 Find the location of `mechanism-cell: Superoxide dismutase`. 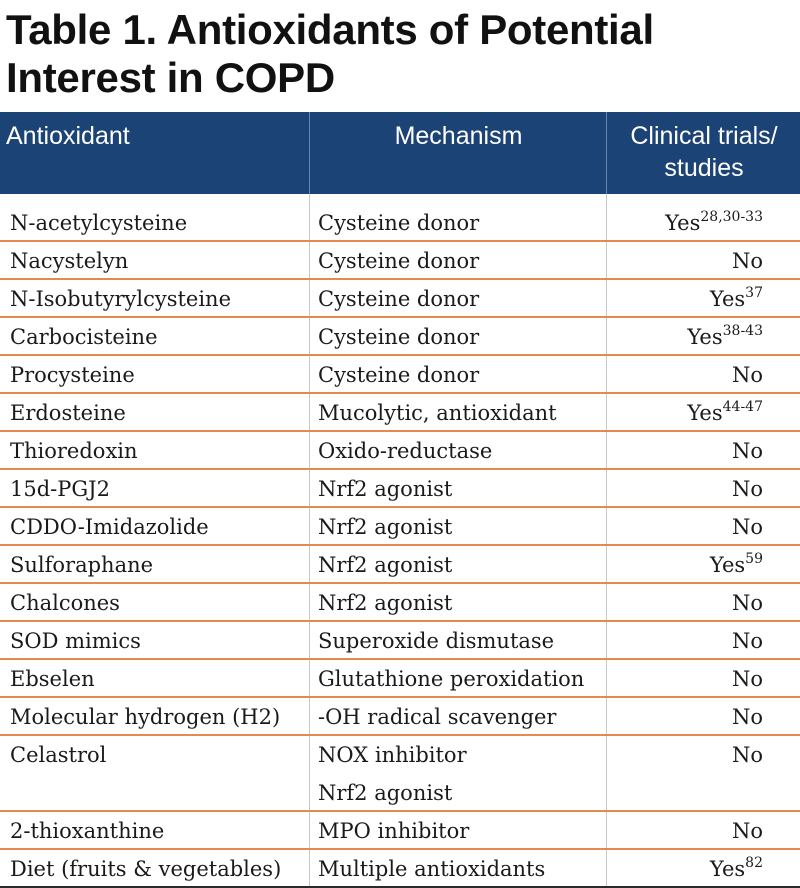

mechanism-cell: Superoxide dismutase is located at coordinates (457, 640).